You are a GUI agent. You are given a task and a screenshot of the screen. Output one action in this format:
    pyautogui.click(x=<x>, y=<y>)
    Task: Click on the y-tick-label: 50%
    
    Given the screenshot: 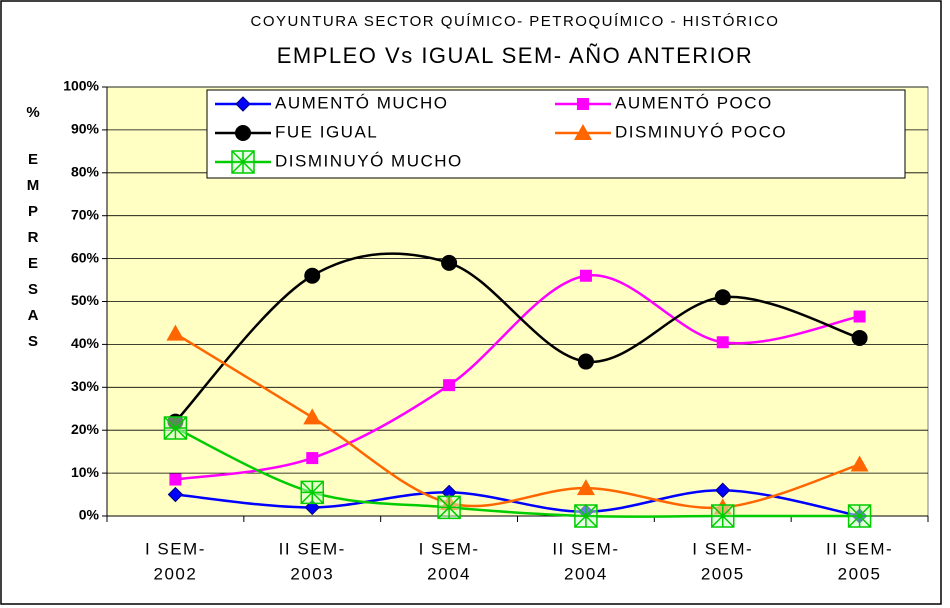 What is the action you would take?
    pyautogui.click(x=85, y=300)
    